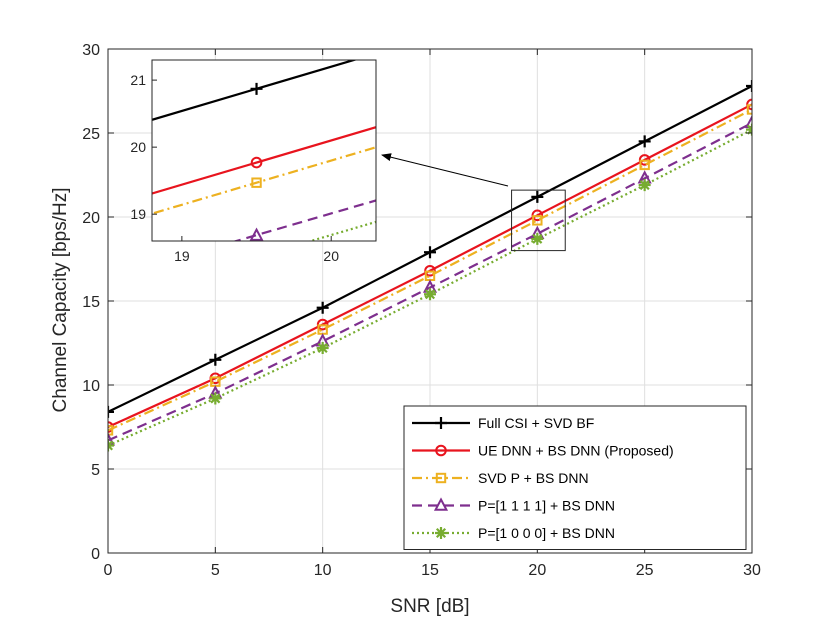 The image size is (830, 623). Describe the element at coordinates (138, 80) in the screenshot. I see `inset-y-tick-label-2: 21` at that location.